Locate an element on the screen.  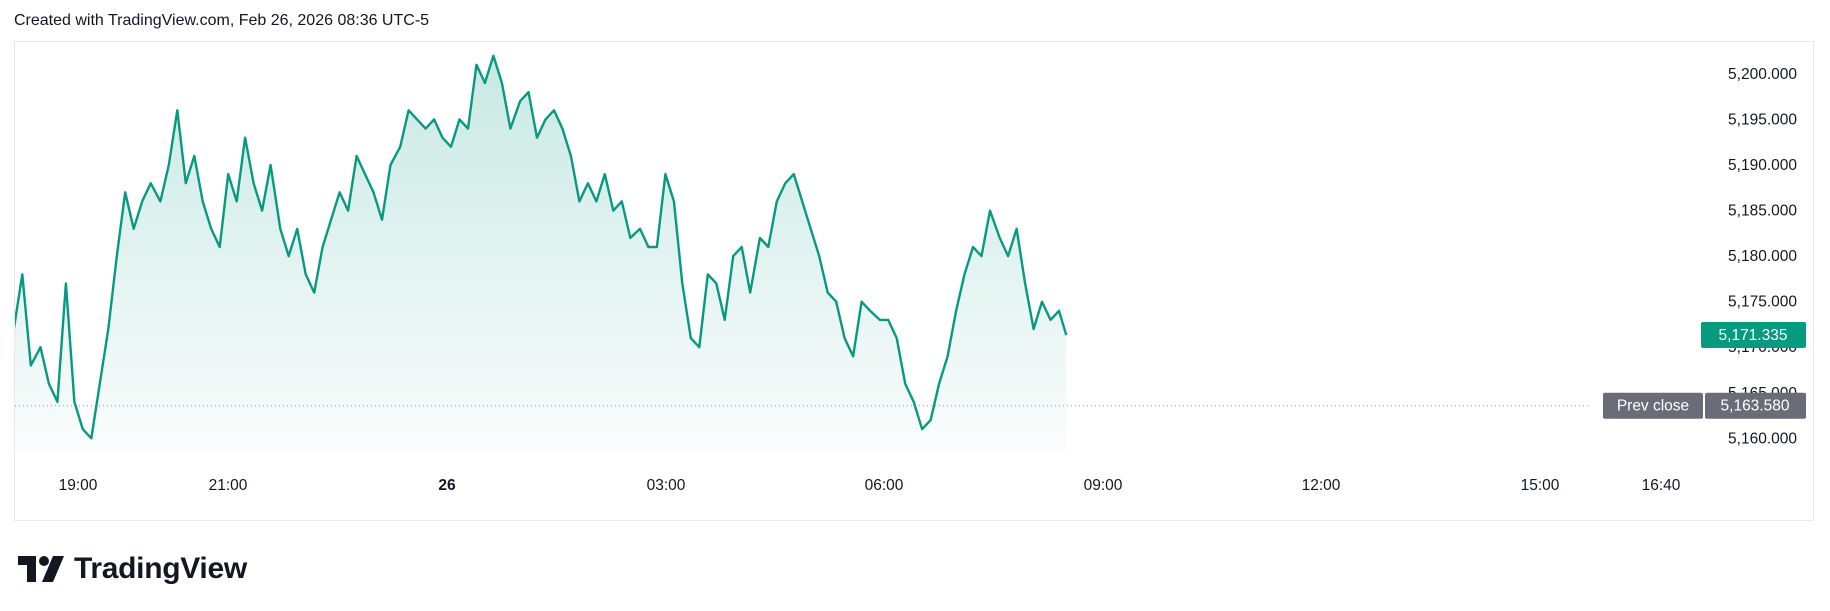
x-tick-label: 19:00 is located at coordinates (78, 485).